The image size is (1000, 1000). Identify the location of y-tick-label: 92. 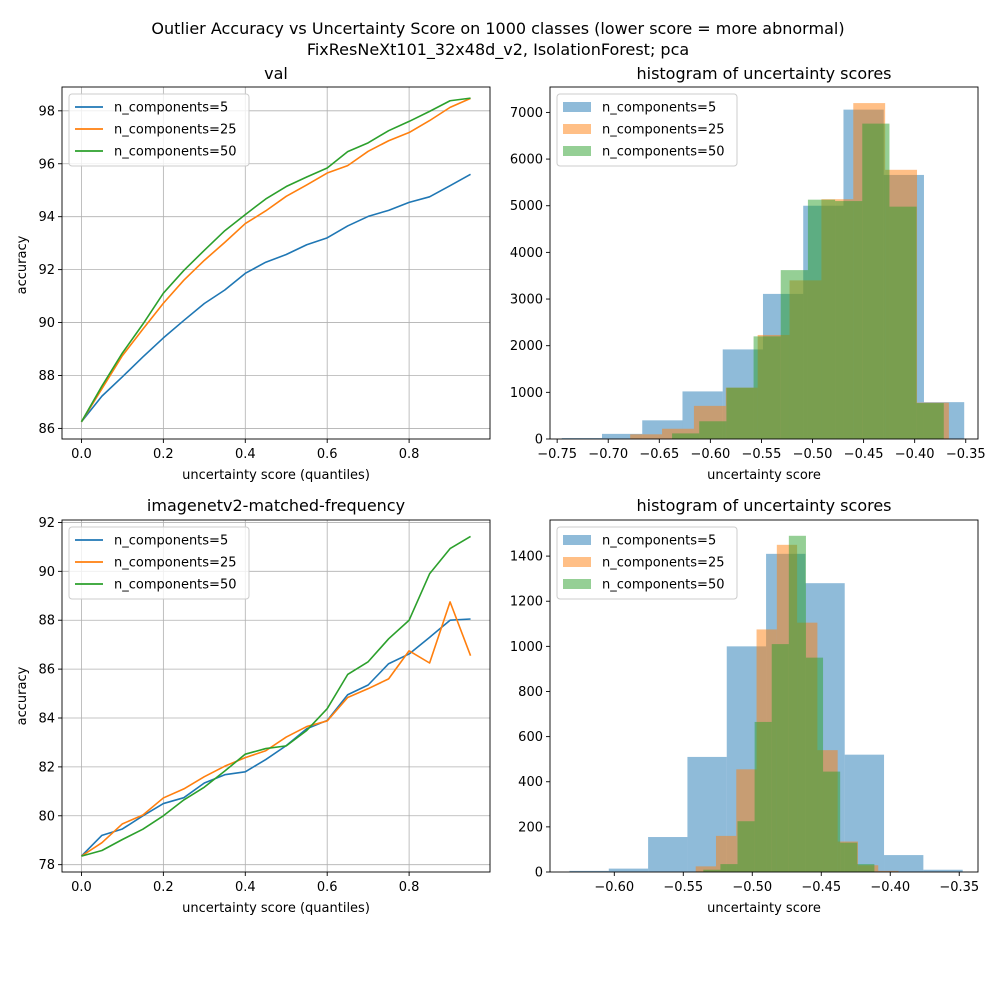
(46, 270).